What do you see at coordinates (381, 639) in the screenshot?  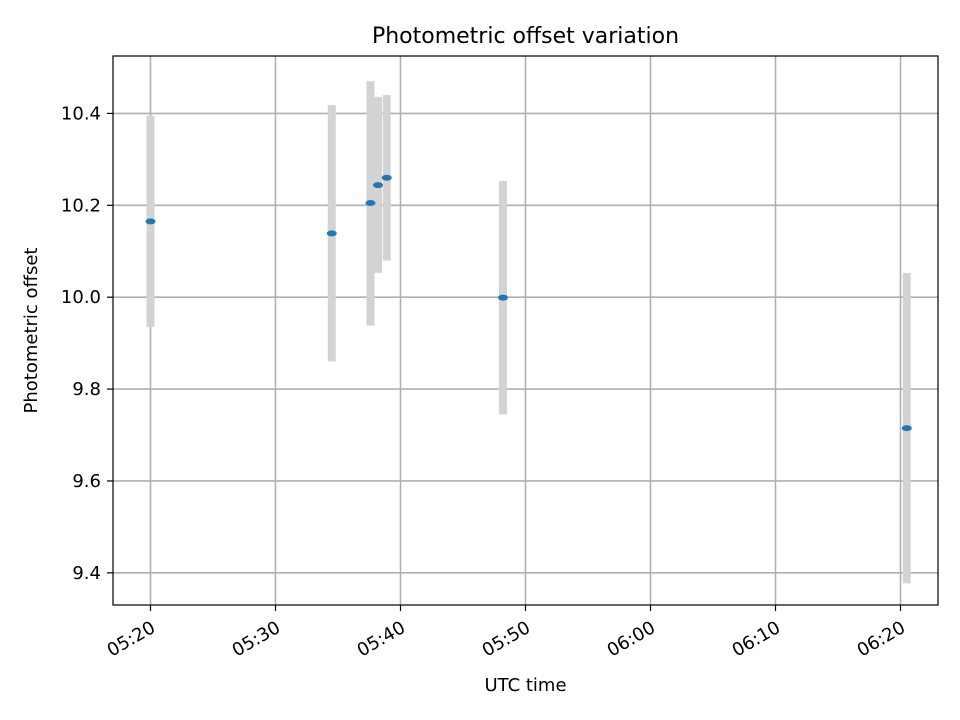 I see `x-tick-label: 05:40` at bounding box center [381, 639].